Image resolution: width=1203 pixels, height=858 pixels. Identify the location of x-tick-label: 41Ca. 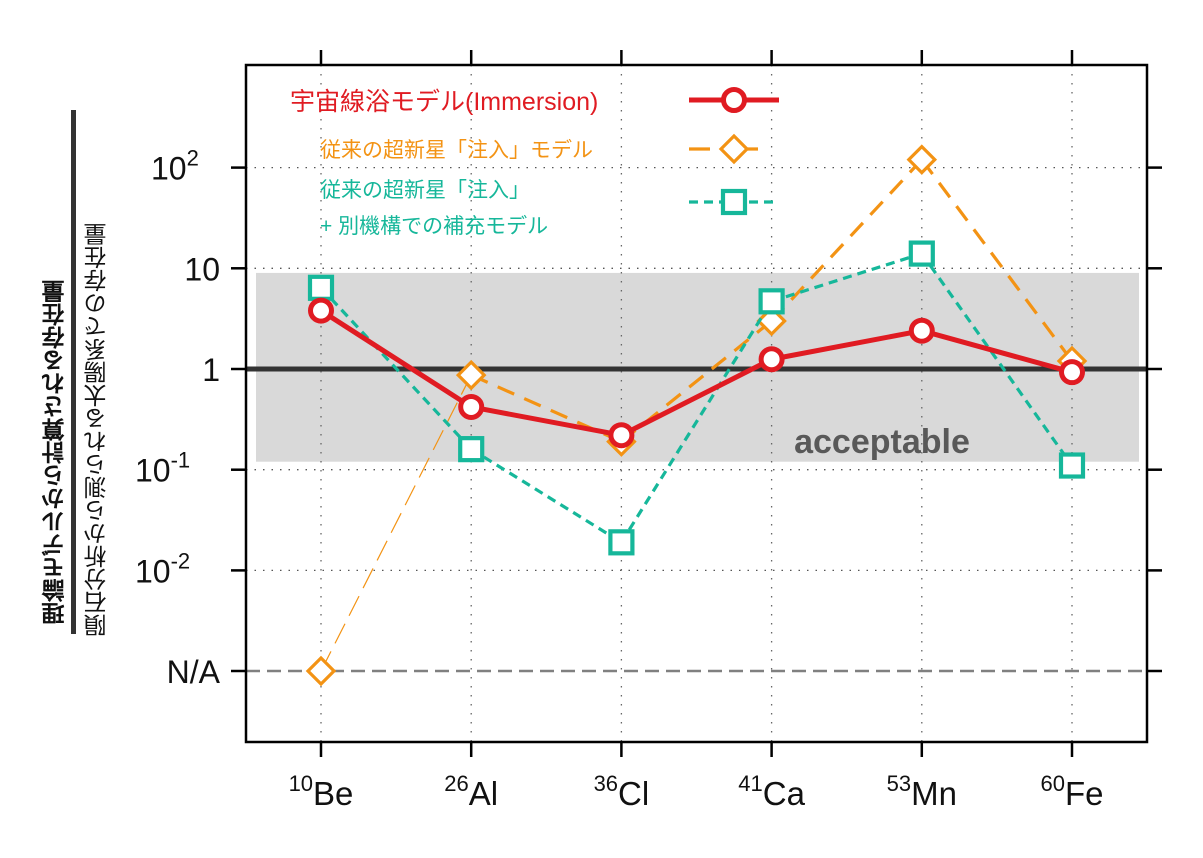
(771, 791).